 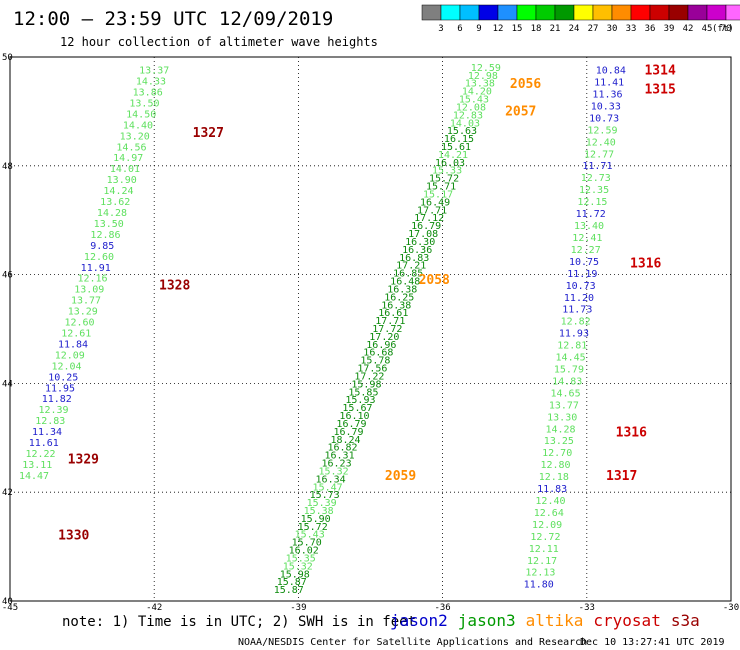 What do you see at coordinates (7, 602) in the screenshot?
I see `y-tick-label: 40` at bounding box center [7, 602].